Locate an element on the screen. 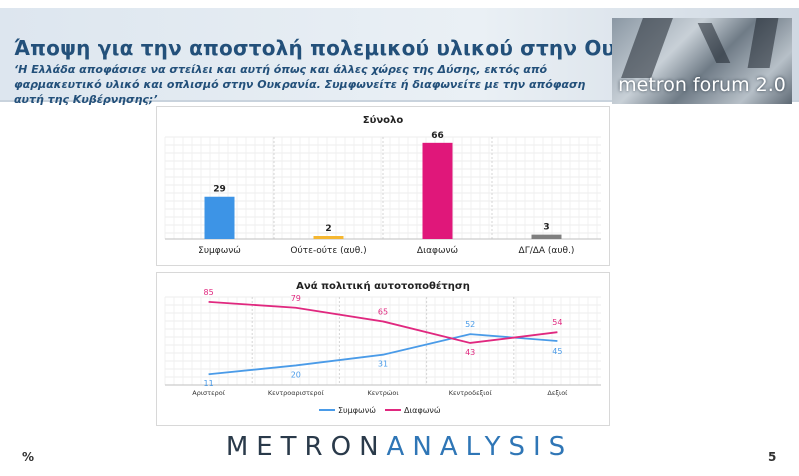  line-point-label: 31 is located at coordinates (383, 364).